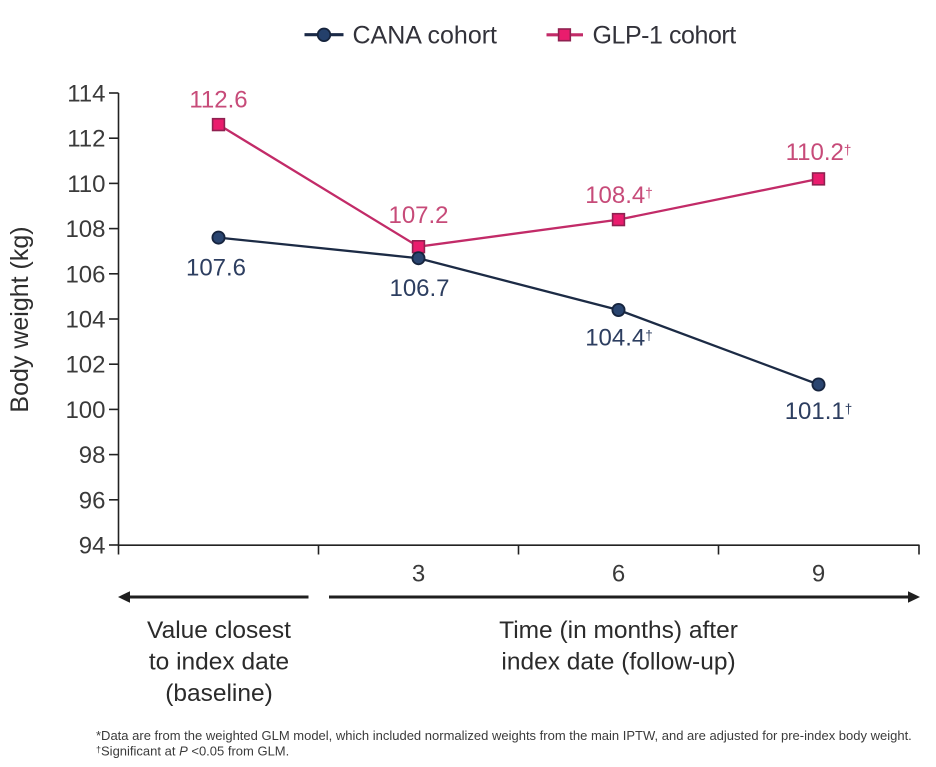  Describe the element at coordinates (819, 152) in the screenshot. I see `svg-text: 110.2†` at that location.